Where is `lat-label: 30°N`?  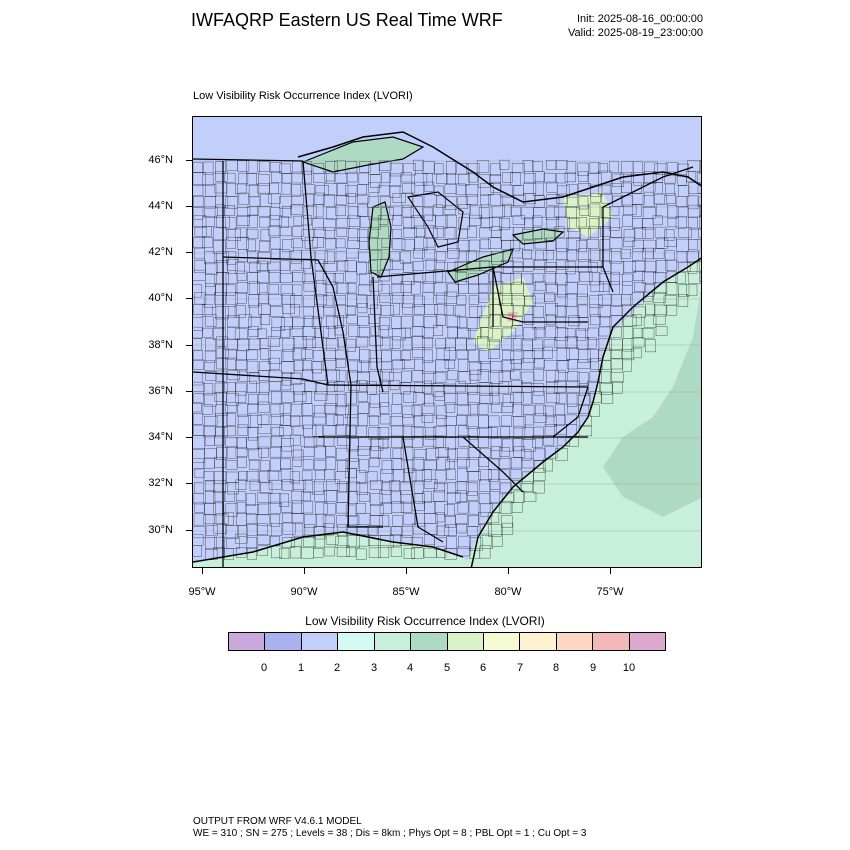 lat-label: 30°N is located at coordinates (160, 530).